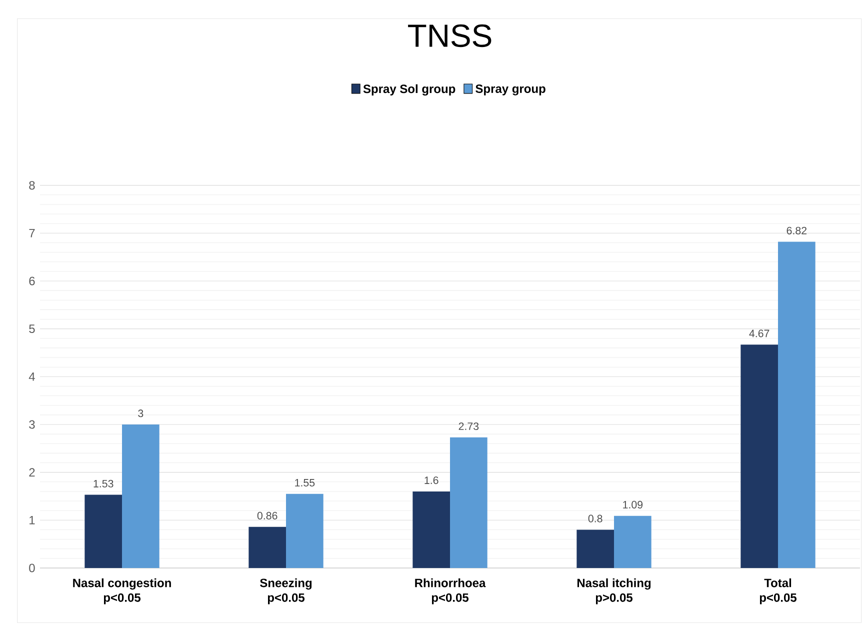 The width and height of the screenshot is (863, 624). What do you see at coordinates (614, 598) in the screenshot?
I see `text: p>0.05` at bounding box center [614, 598].